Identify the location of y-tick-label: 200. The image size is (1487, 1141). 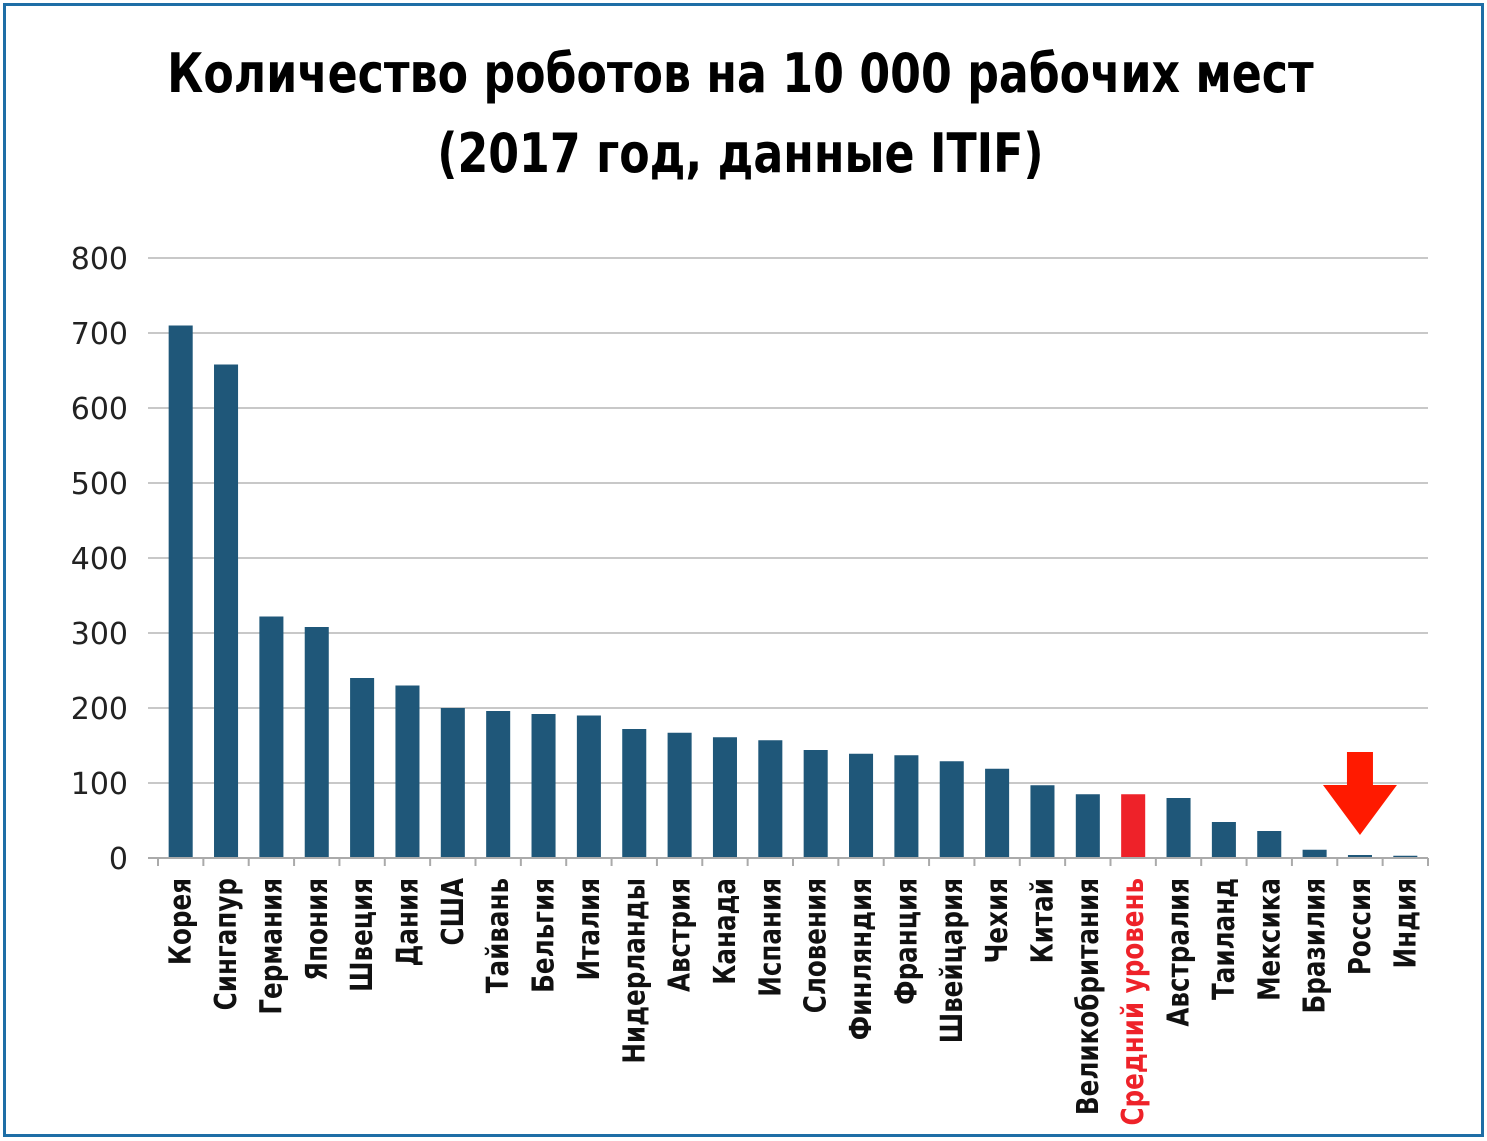
(99, 709).